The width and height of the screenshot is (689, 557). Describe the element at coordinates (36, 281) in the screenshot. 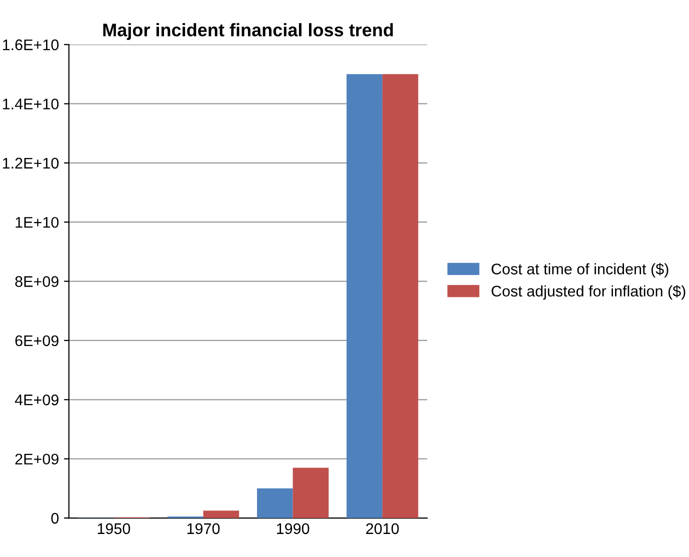

I see `y-tick-label: 8E+09` at that location.